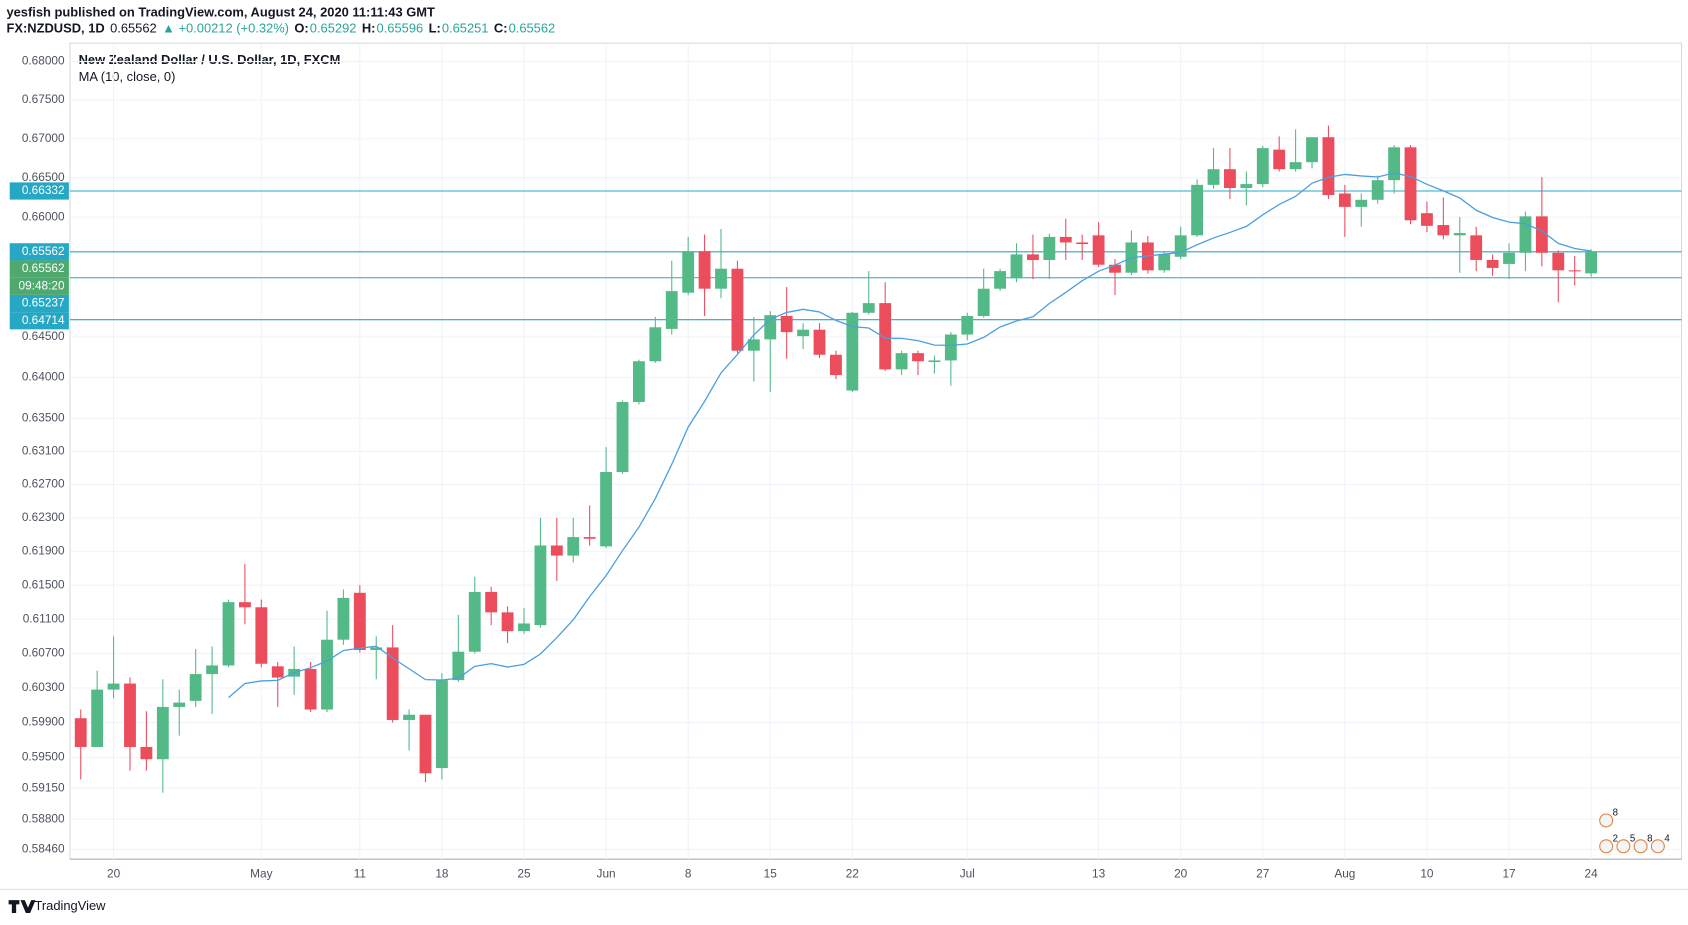 This screenshot has height=925, width=1688. Describe the element at coordinates (532, 28) in the screenshot. I see `ohlc-value: 0.65562` at that location.